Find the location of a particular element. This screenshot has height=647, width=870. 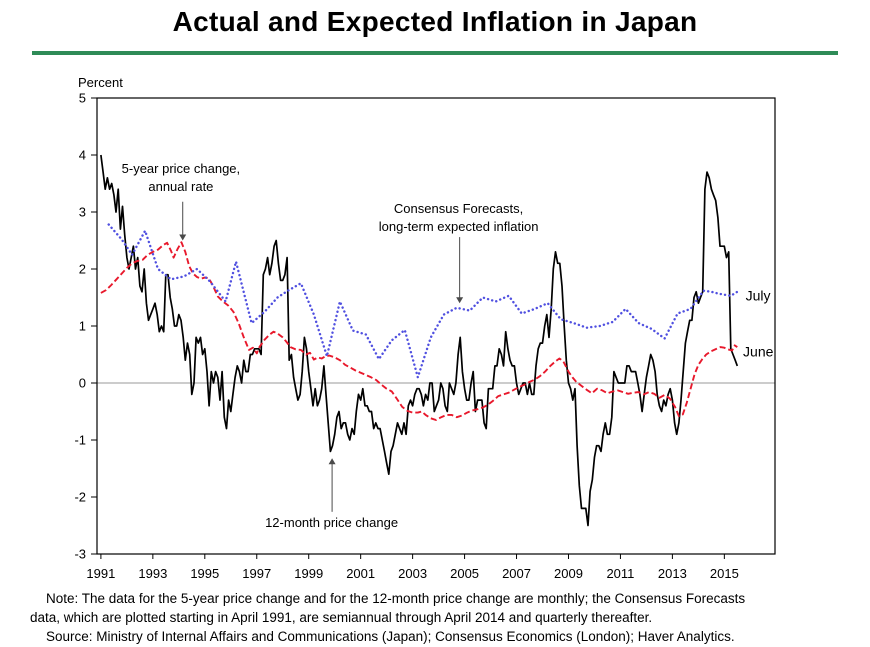

june-label: June is located at coordinates (758, 352).